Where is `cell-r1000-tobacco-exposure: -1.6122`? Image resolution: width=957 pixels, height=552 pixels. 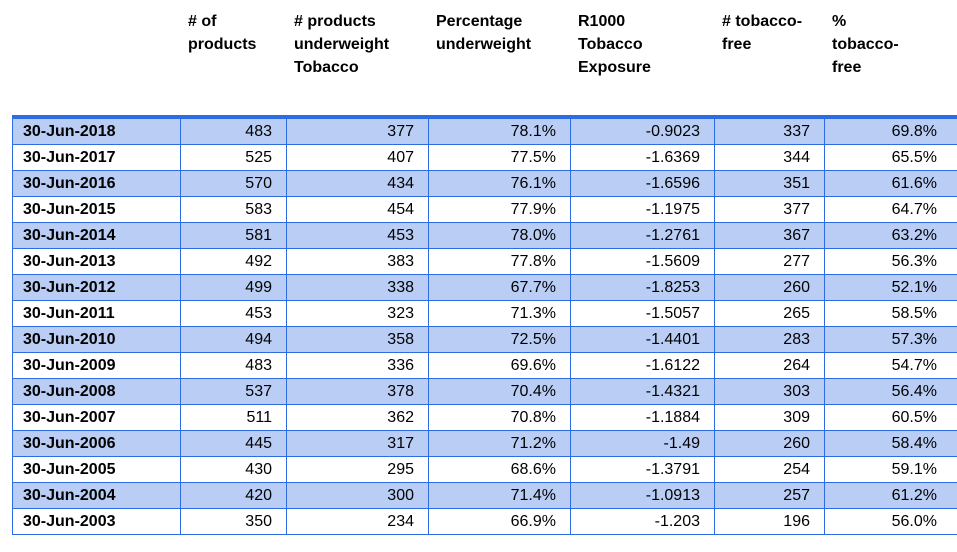 cell-r1000-tobacco-exposure: -1.6122 is located at coordinates (642, 365).